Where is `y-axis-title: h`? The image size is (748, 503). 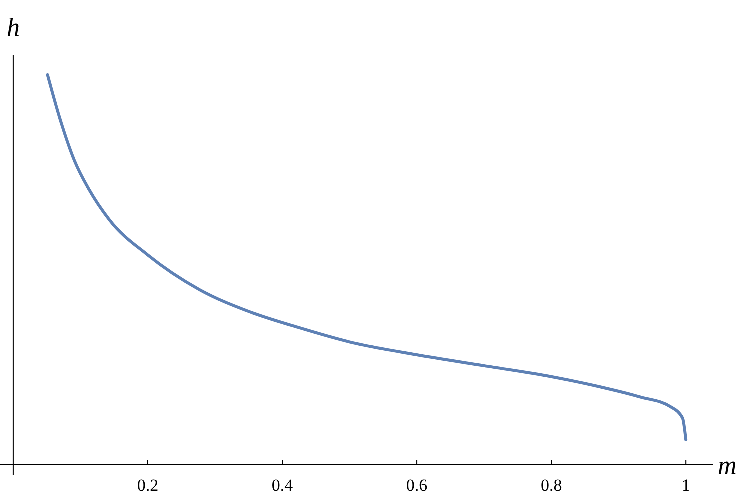
y-axis-title: h is located at coordinates (13, 27).